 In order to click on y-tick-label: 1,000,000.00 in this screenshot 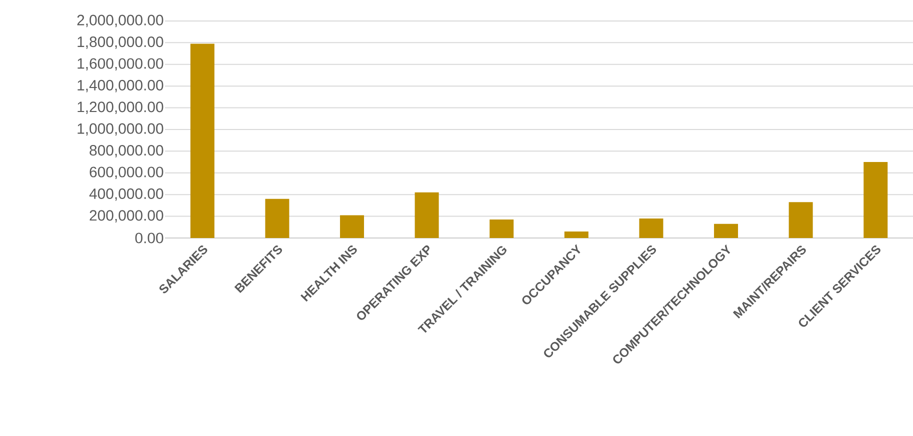, I will do `click(121, 129)`.